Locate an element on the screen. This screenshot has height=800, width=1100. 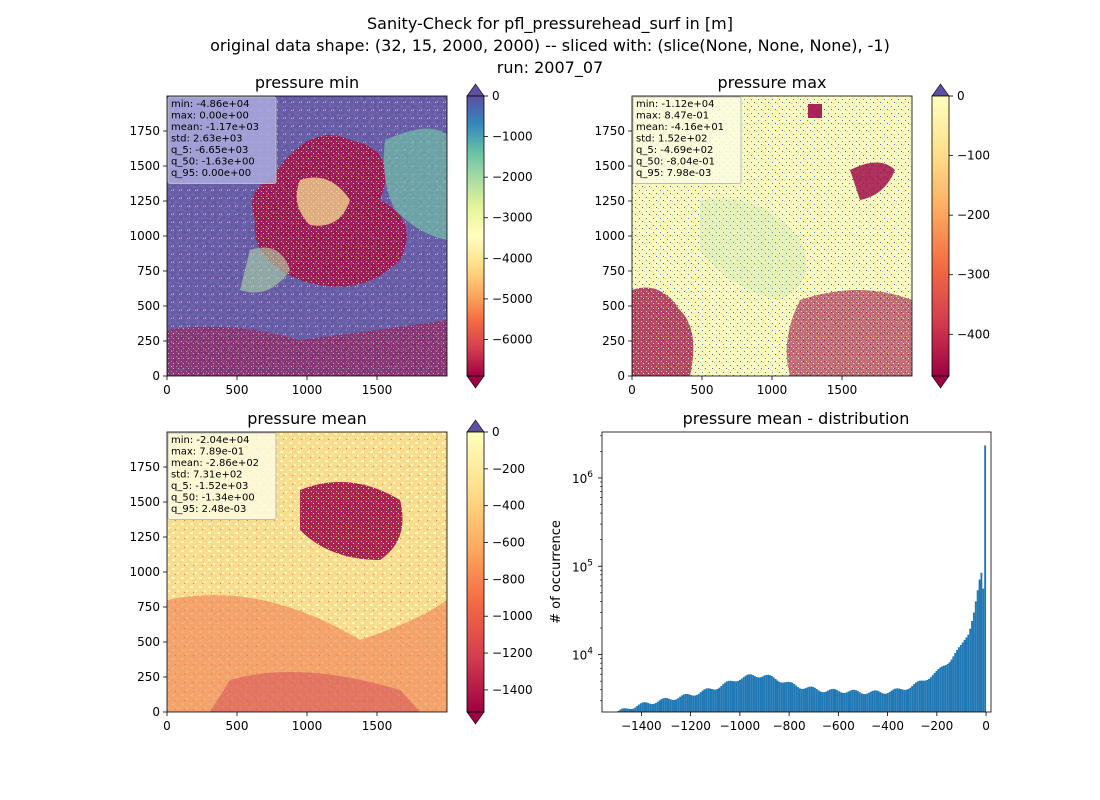
colorbar-tick-label: −800 is located at coordinates (508, 579).